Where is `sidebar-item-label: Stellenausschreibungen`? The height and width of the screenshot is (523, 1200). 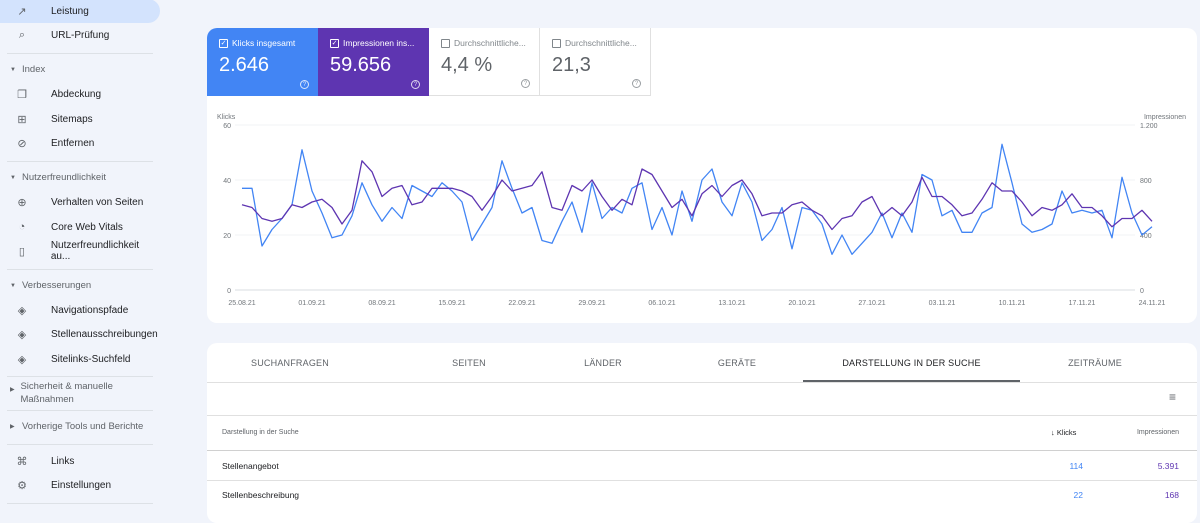
sidebar-item-label: Stellenausschreibungen is located at coordinates (104, 334).